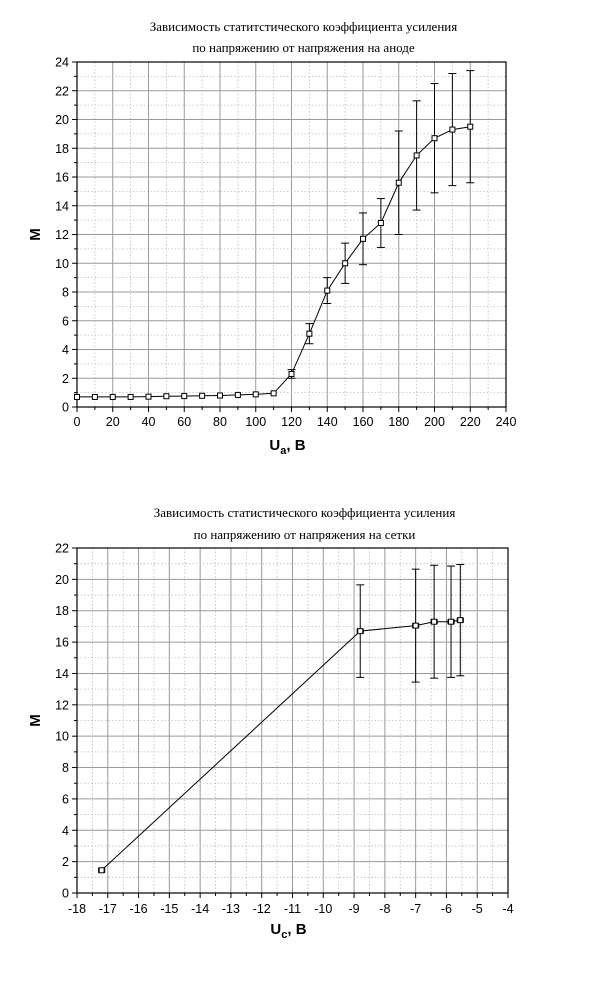 The width and height of the screenshot is (593, 981). What do you see at coordinates (65, 408) in the screenshot?
I see `y-tick-label: 0` at bounding box center [65, 408].